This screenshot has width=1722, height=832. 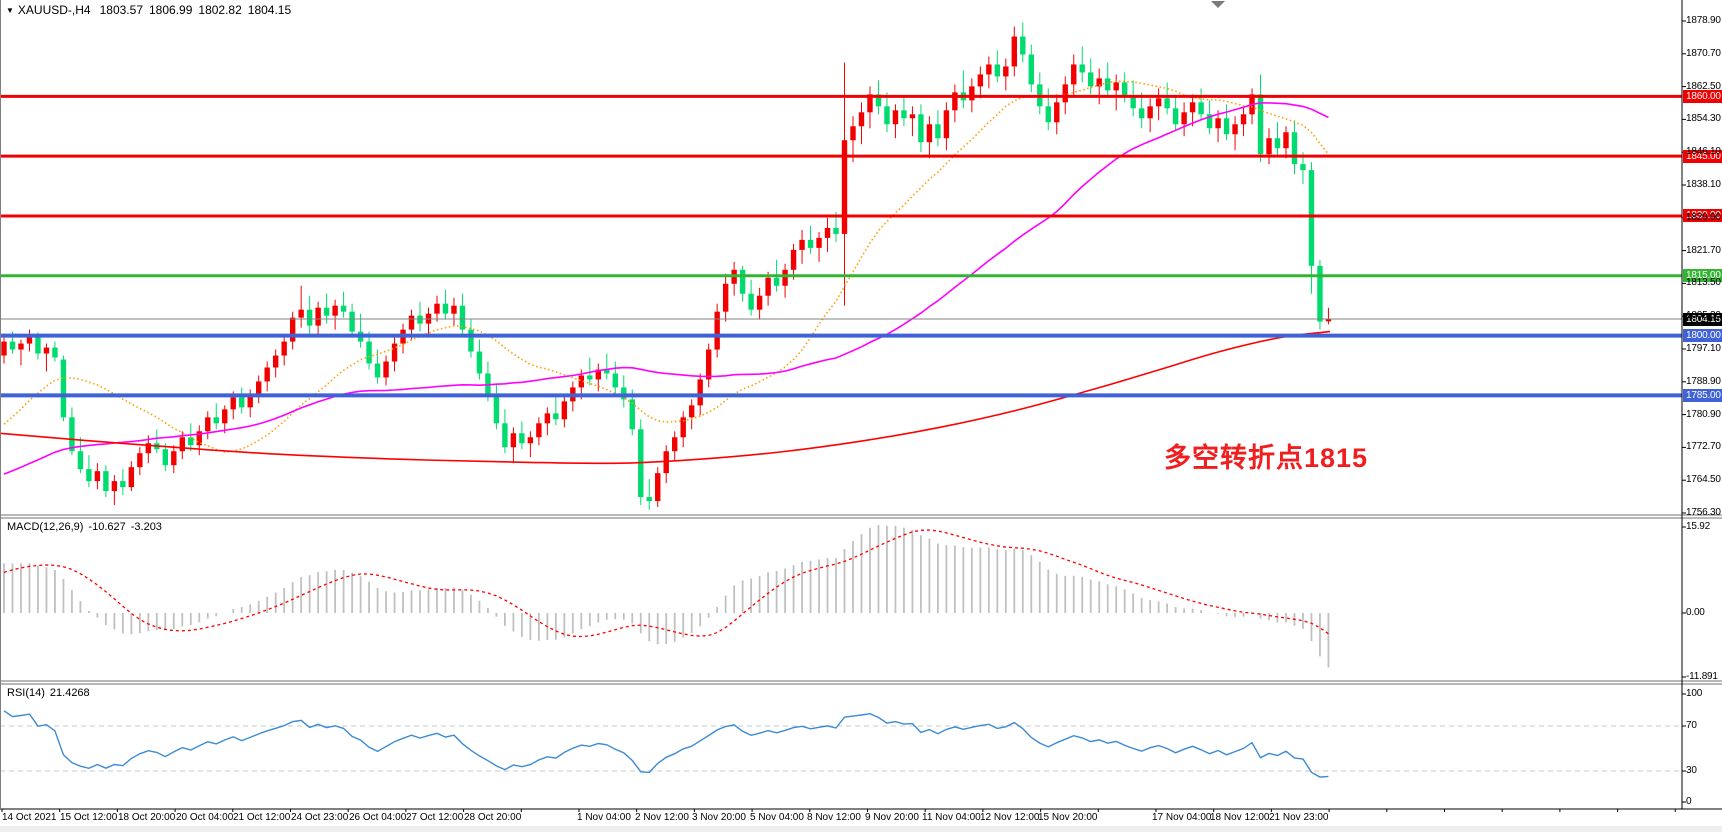 What do you see at coordinates (10, 10) in the screenshot?
I see `symbol-dropdown-icon: ▼` at bounding box center [10, 10].